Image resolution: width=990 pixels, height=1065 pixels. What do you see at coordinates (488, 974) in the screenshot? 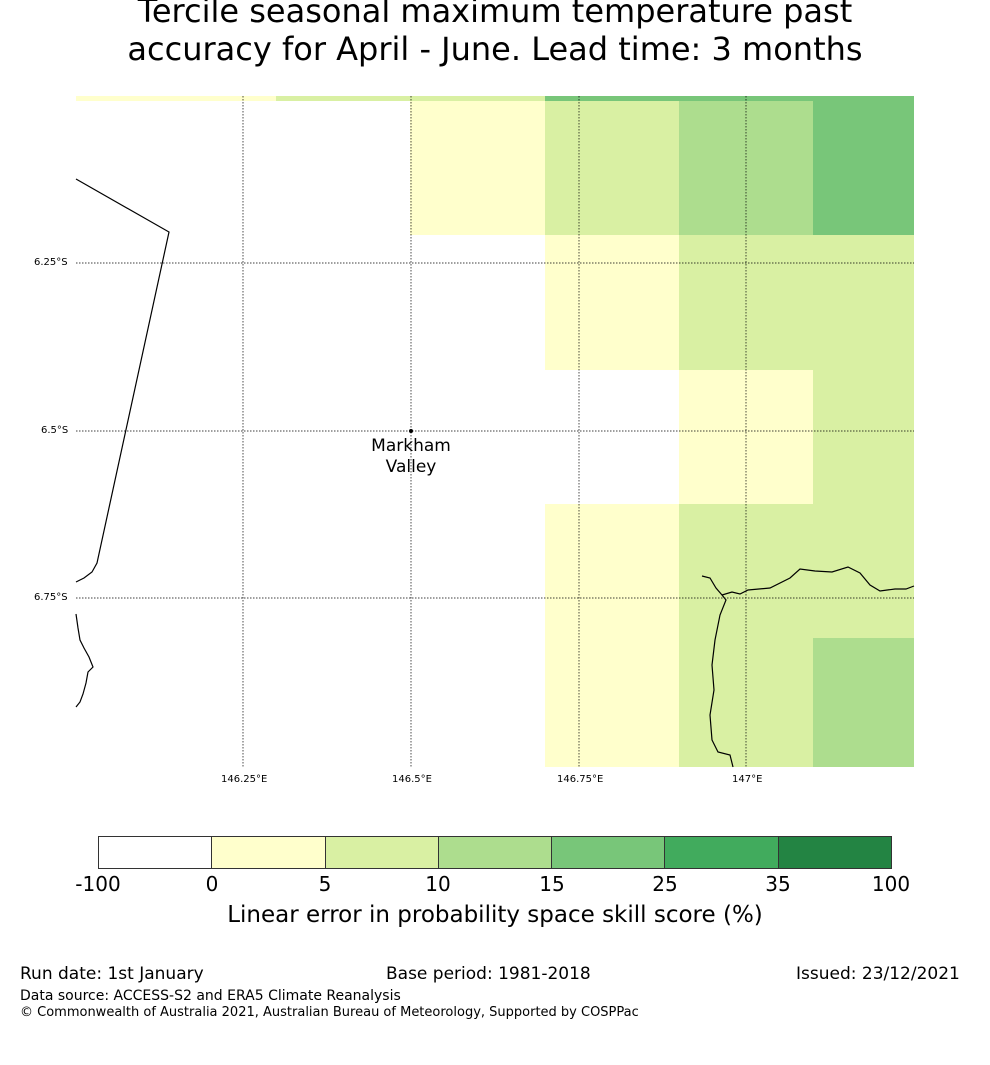
I see `base-period: Base period: 1981-2018` at bounding box center [488, 974].